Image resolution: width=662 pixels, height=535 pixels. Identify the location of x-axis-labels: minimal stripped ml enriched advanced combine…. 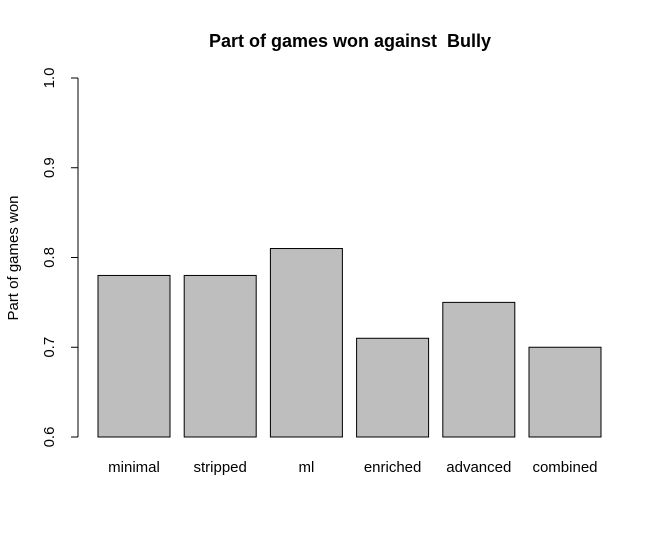
(352, 467).